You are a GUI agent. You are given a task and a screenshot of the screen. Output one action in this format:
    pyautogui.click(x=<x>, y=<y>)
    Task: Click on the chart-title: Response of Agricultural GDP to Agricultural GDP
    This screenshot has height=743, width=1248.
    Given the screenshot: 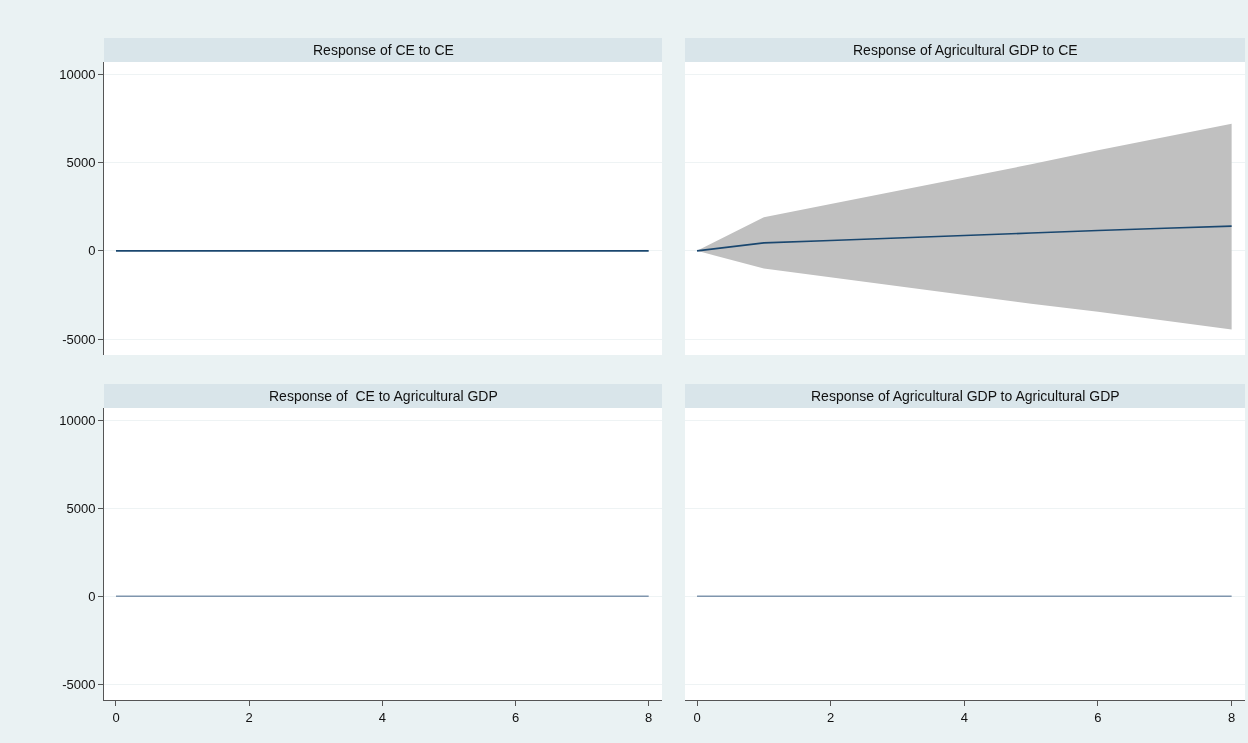 What is the action you would take?
    pyautogui.click(x=965, y=396)
    